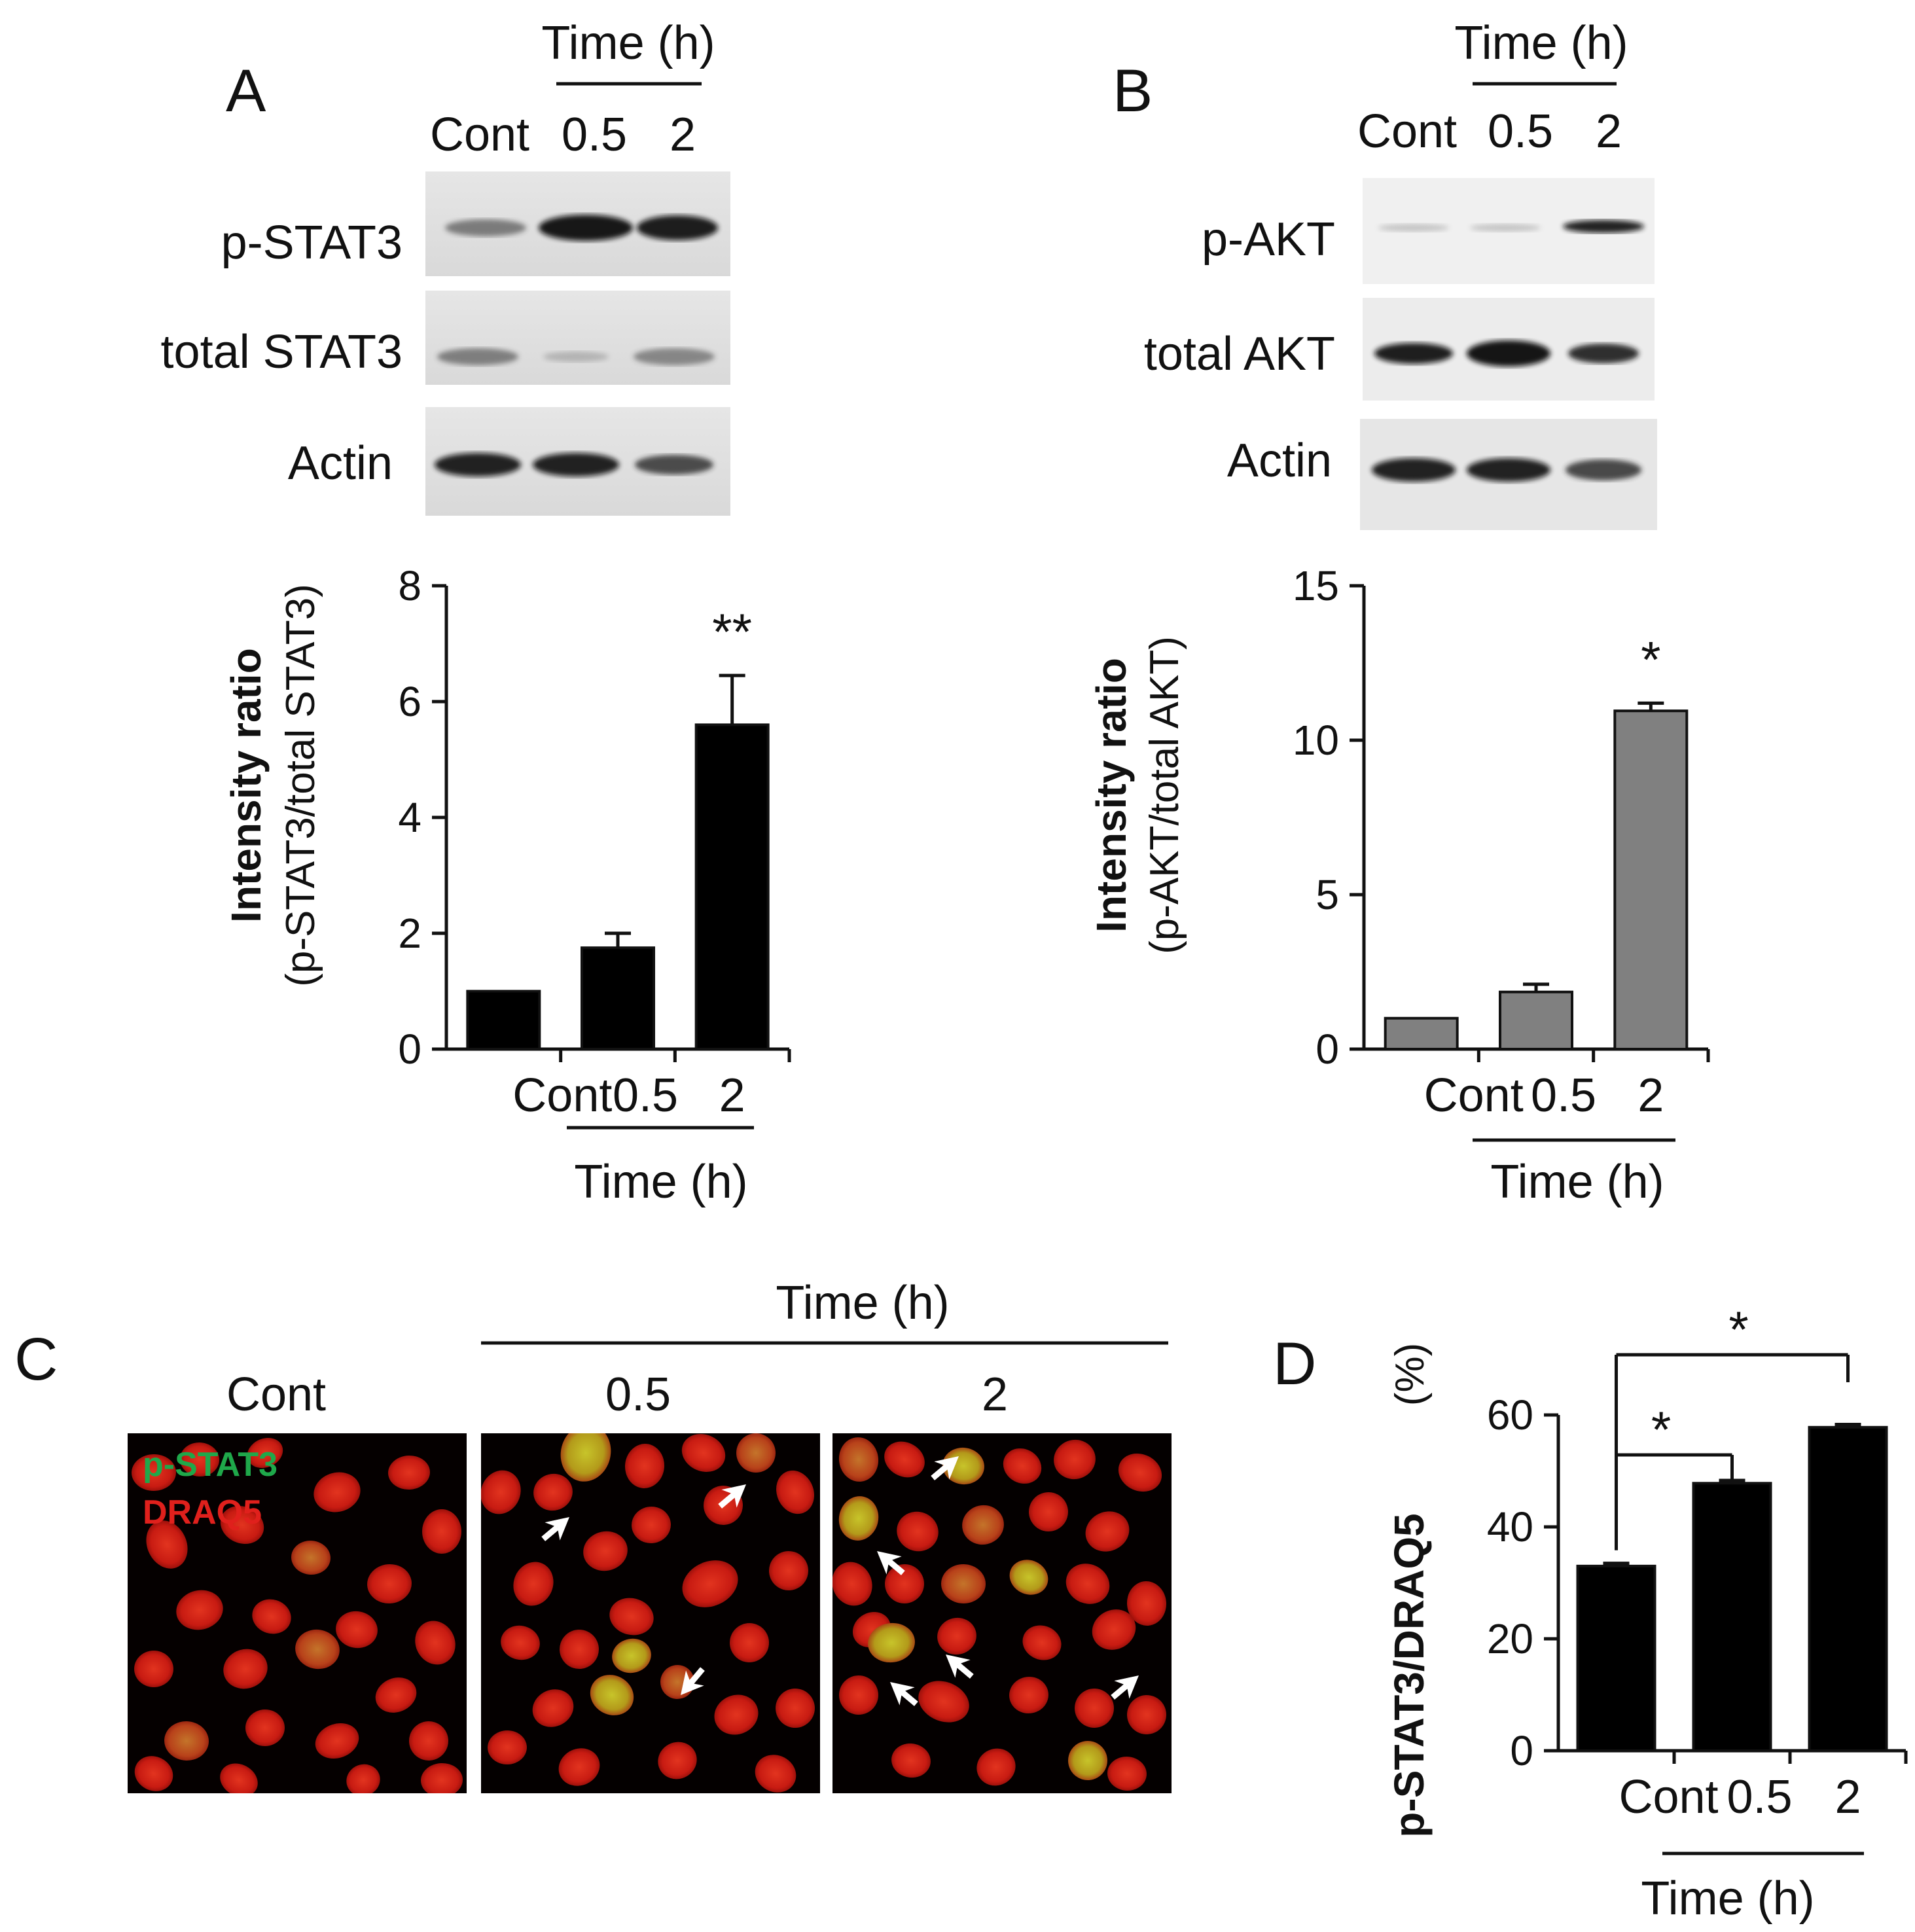 Image resolution: width=1915 pixels, height=1932 pixels. Describe the element at coordinates (1521, 1750) in the screenshot. I see `chart-d-ytick-label: 0` at that location.